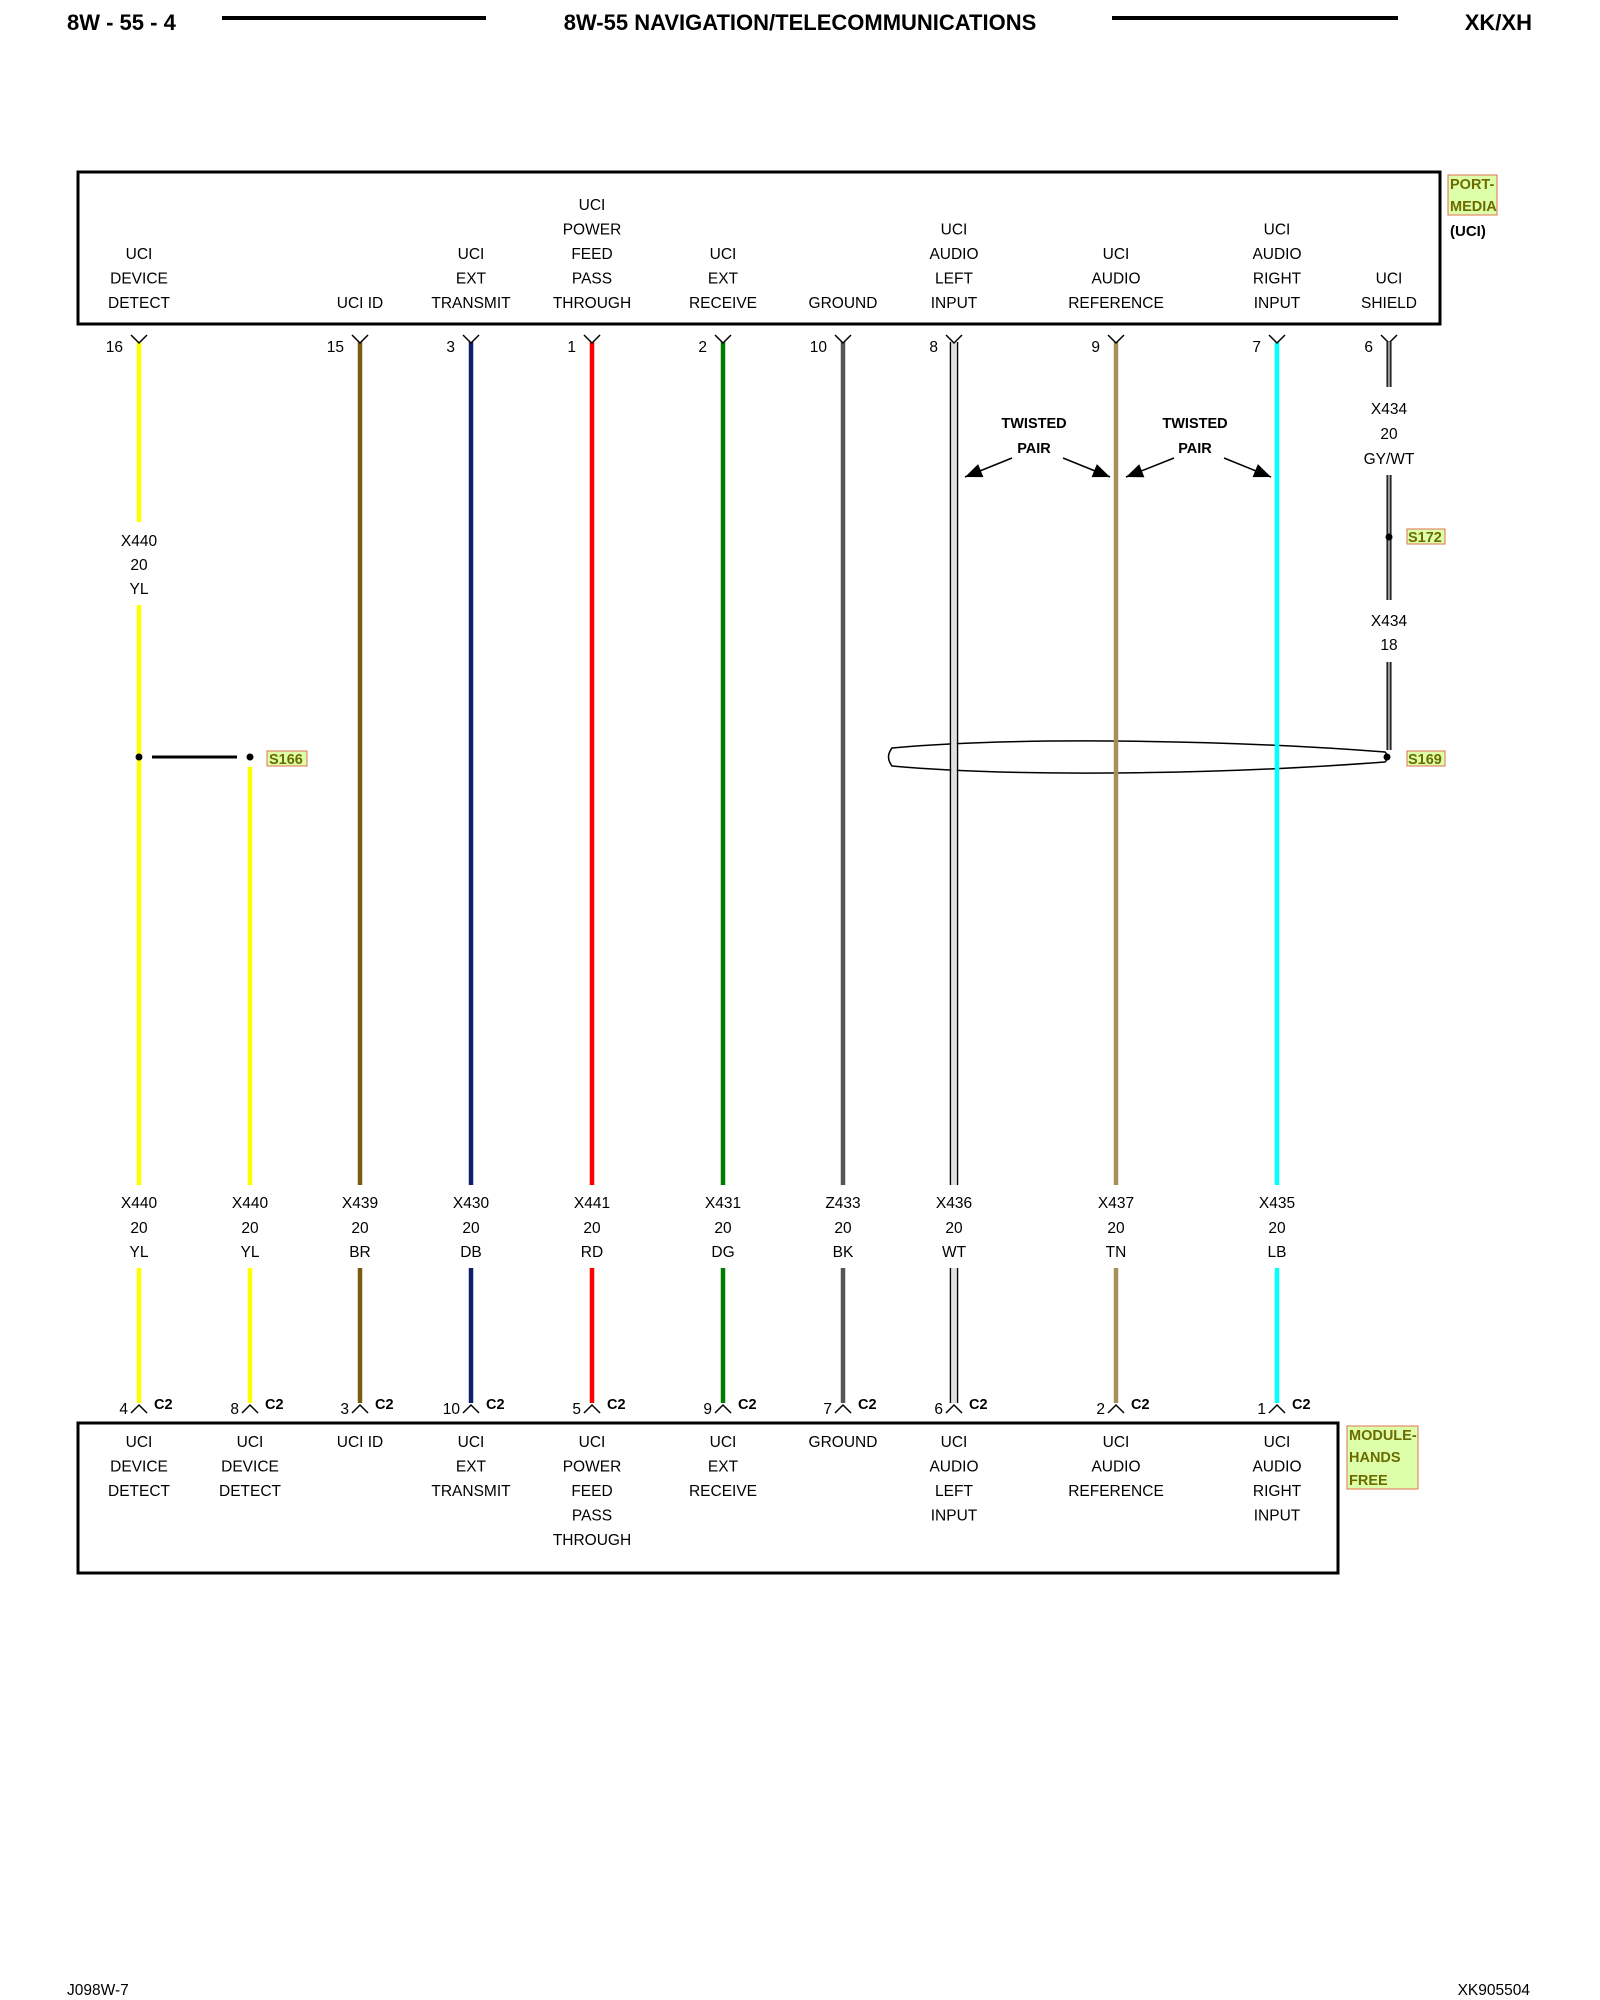 The width and height of the screenshot is (1600, 2000). Describe the element at coordinates (1389, 303) in the screenshot. I see `port-media-pin-6-label-line-2: SHIELD` at that location.